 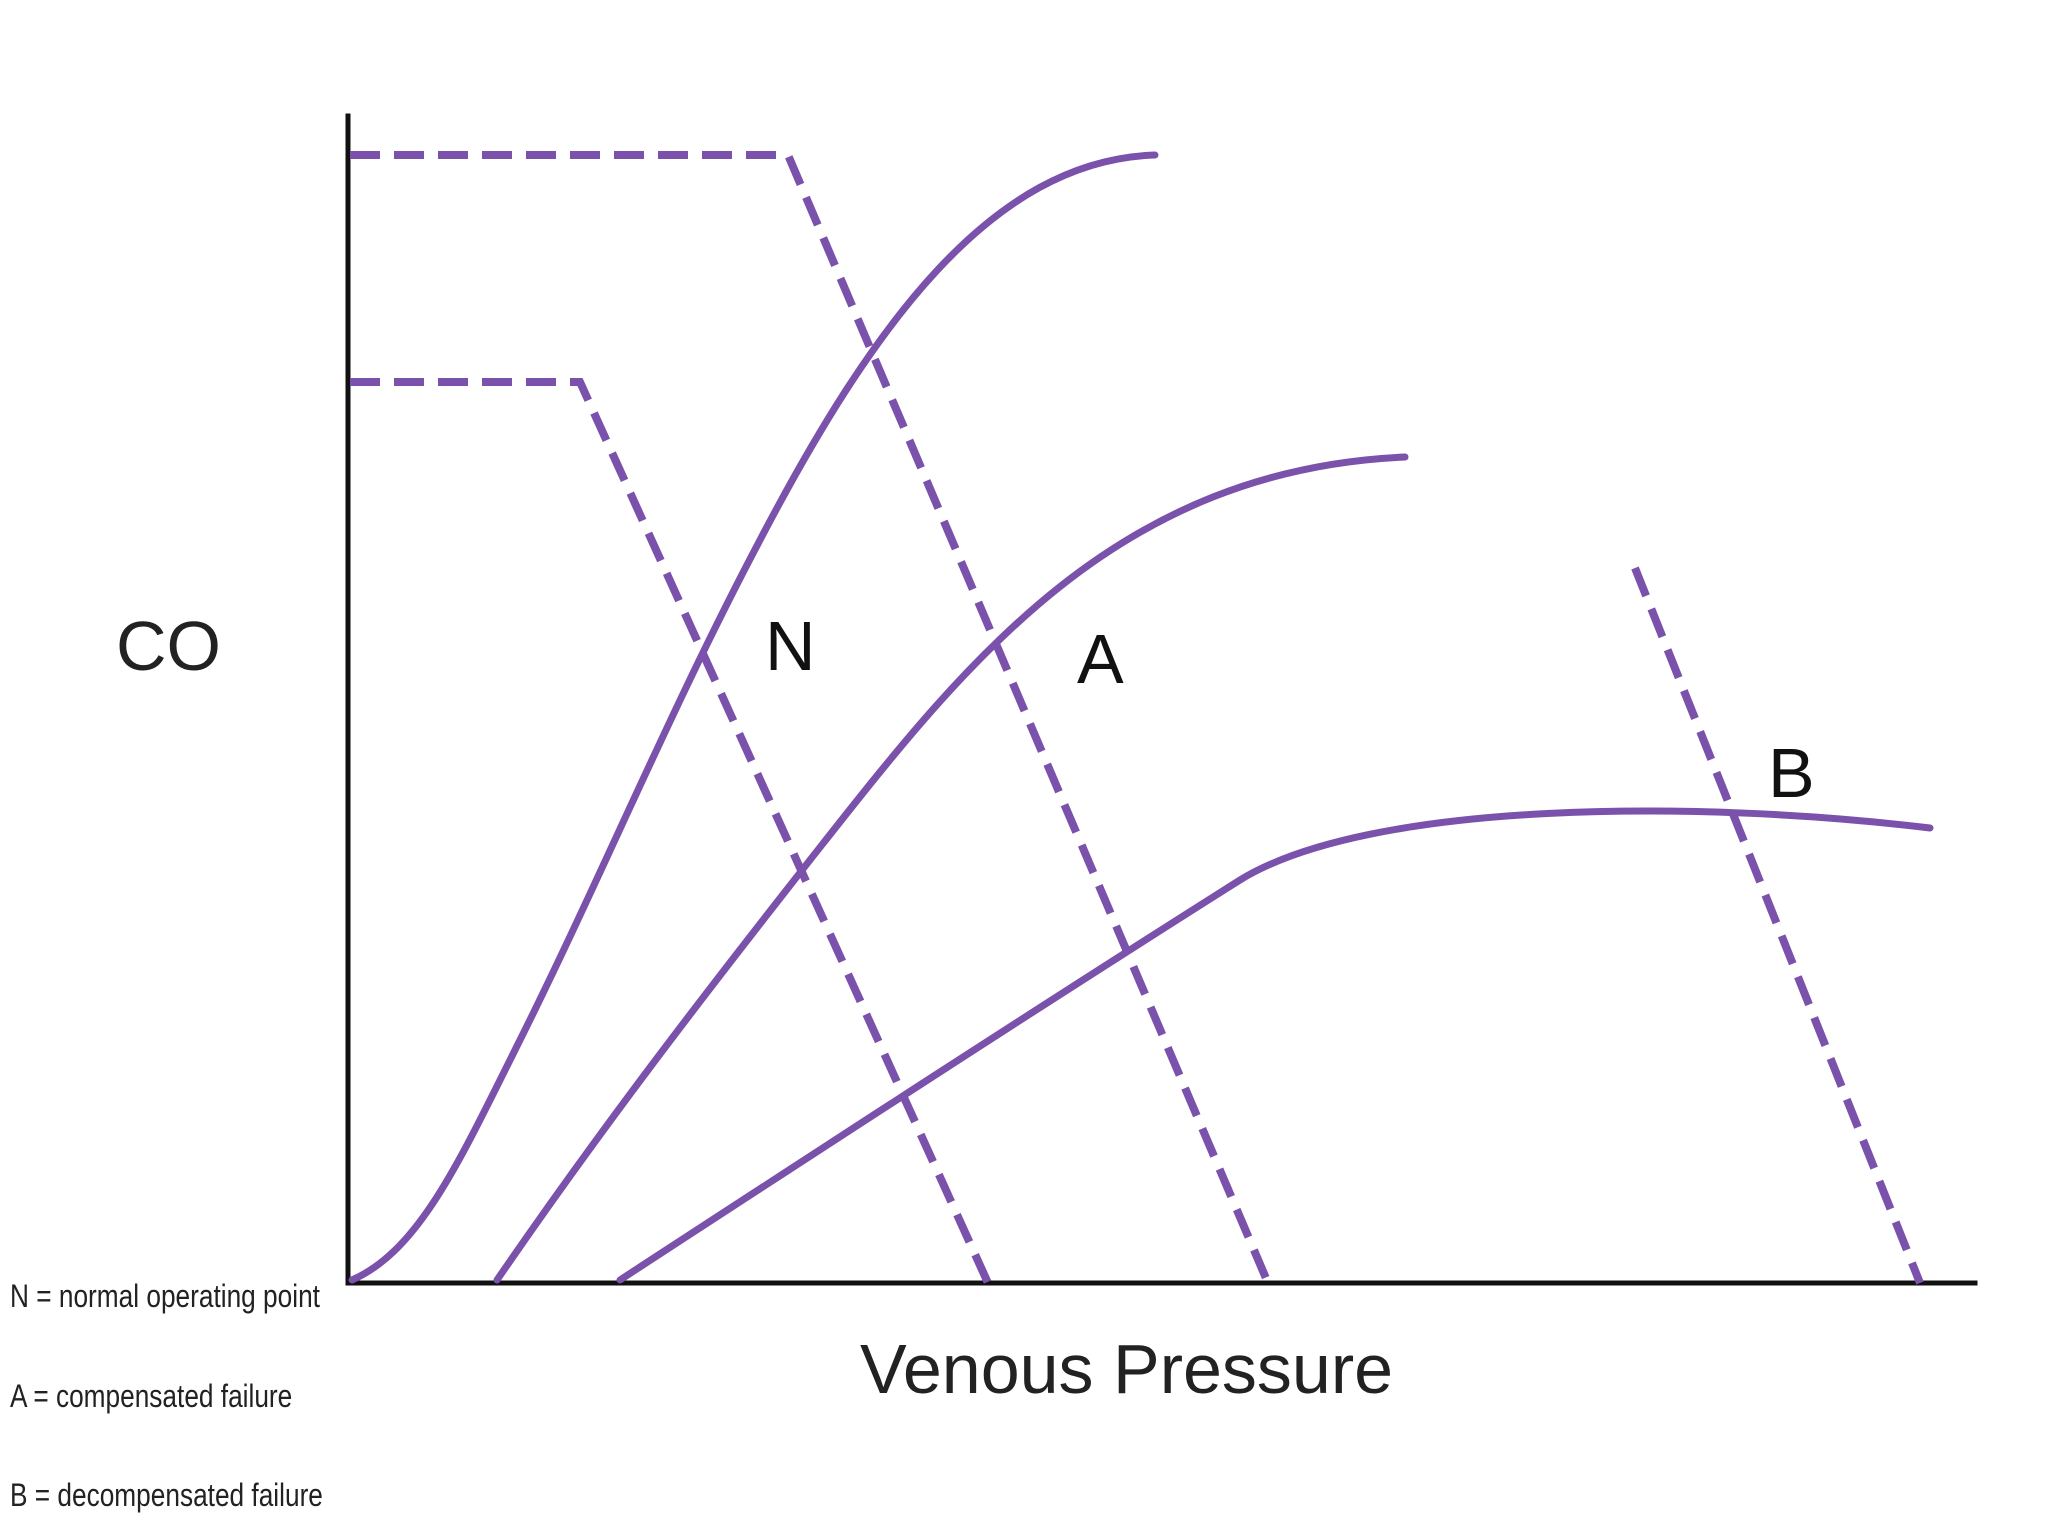 What do you see at coordinates (1100, 659) in the screenshot?
I see `point-label-a: A` at bounding box center [1100, 659].